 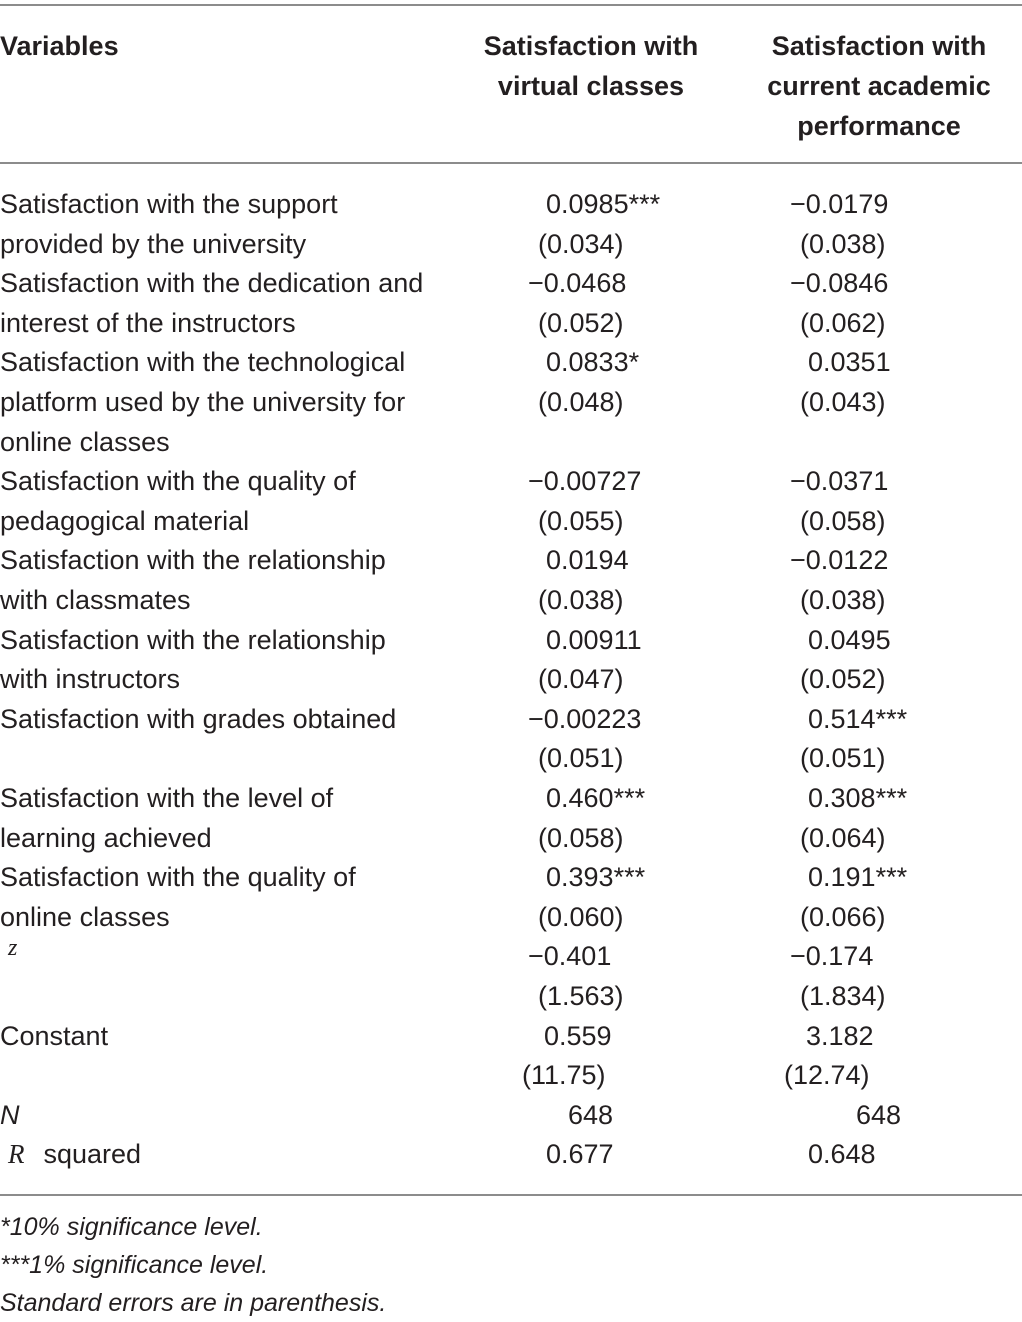 I want to click on header-col1-line2: virtual classes, so click(x=591, y=86).